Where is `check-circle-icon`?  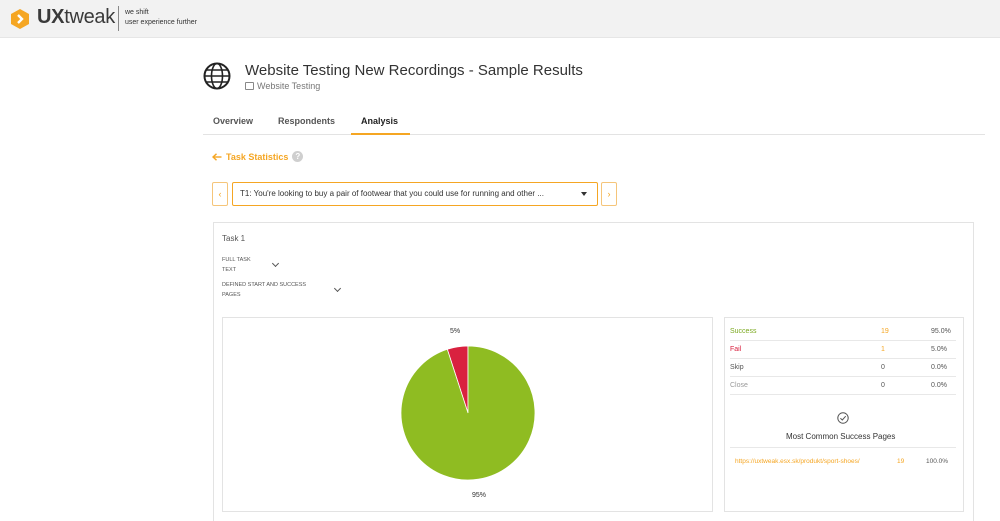
check-circle-icon is located at coordinates (843, 418).